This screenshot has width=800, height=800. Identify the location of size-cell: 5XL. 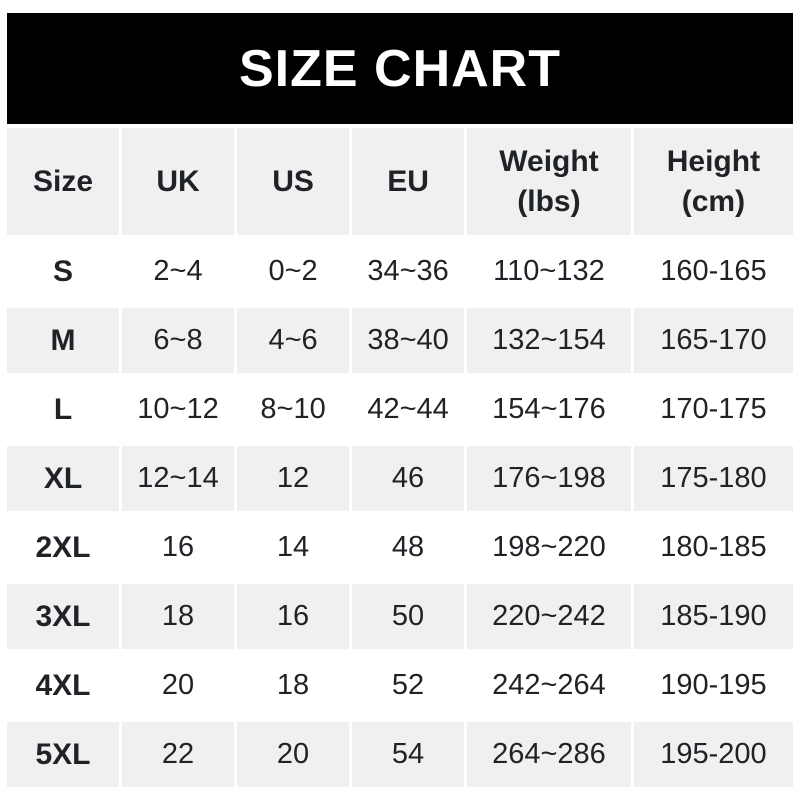
(63, 754).